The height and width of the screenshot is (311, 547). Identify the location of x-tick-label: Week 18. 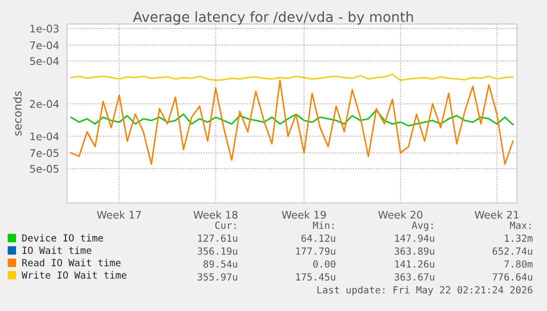
(215, 214).